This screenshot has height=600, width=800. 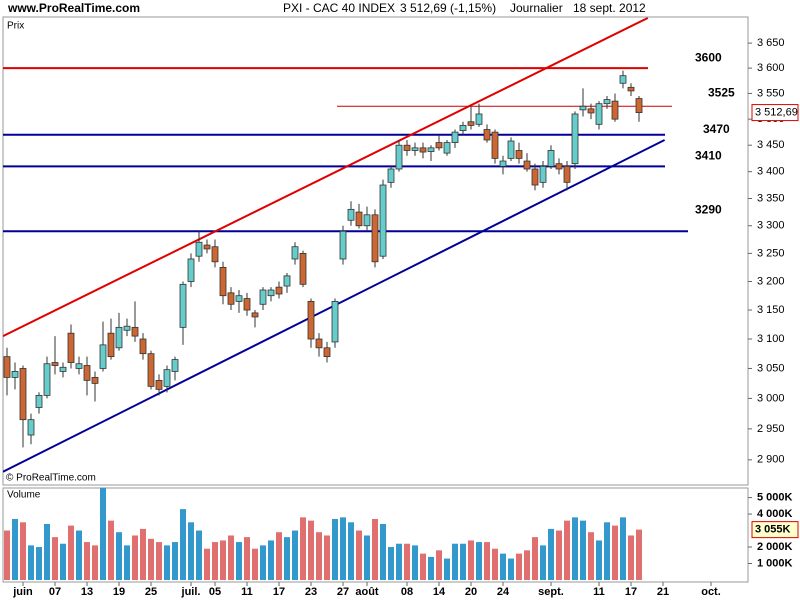 I want to click on x-tick-label: 27, so click(x=343, y=592).